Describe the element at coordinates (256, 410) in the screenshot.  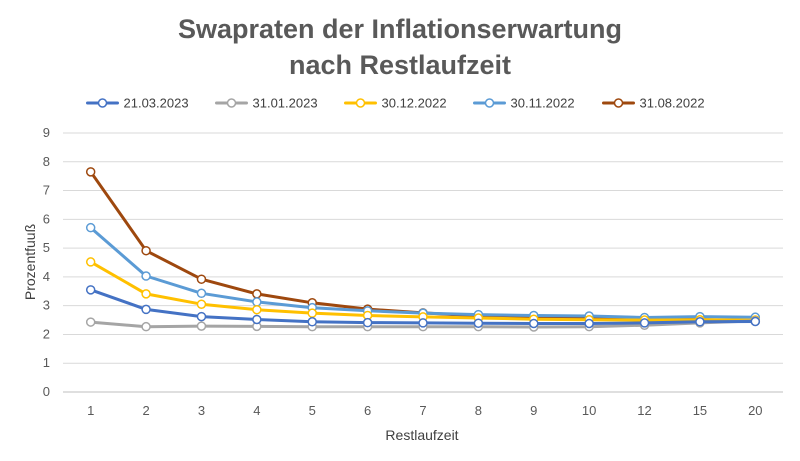
I see `x-tick-label: 4` at that location.